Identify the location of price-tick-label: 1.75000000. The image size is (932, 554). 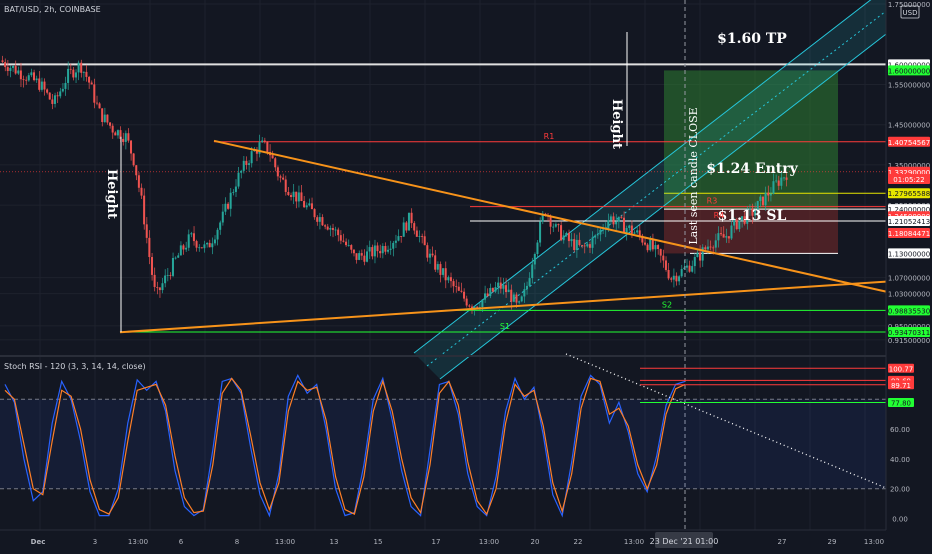
(909, 5).